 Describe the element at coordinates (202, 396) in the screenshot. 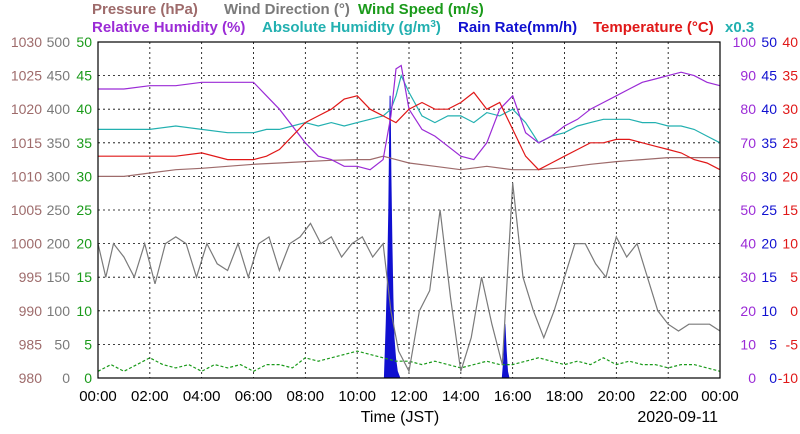

I see `x-tick-label: 04:00` at that location.